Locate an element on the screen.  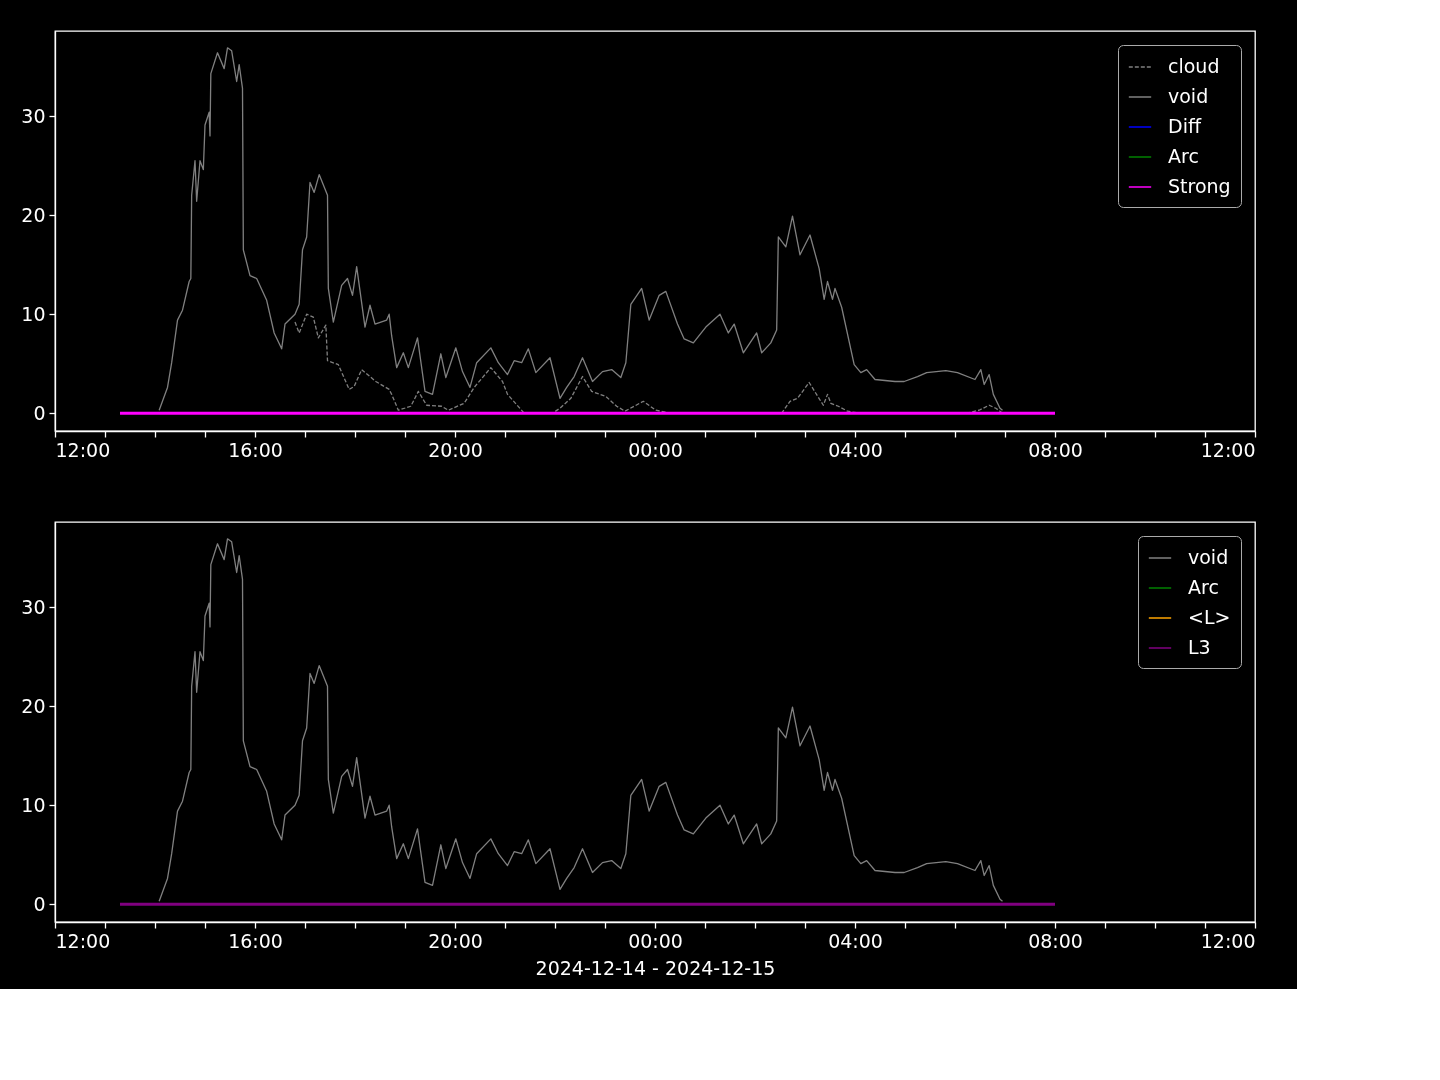
legend-label: Diff is located at coordinates (1185, 126).